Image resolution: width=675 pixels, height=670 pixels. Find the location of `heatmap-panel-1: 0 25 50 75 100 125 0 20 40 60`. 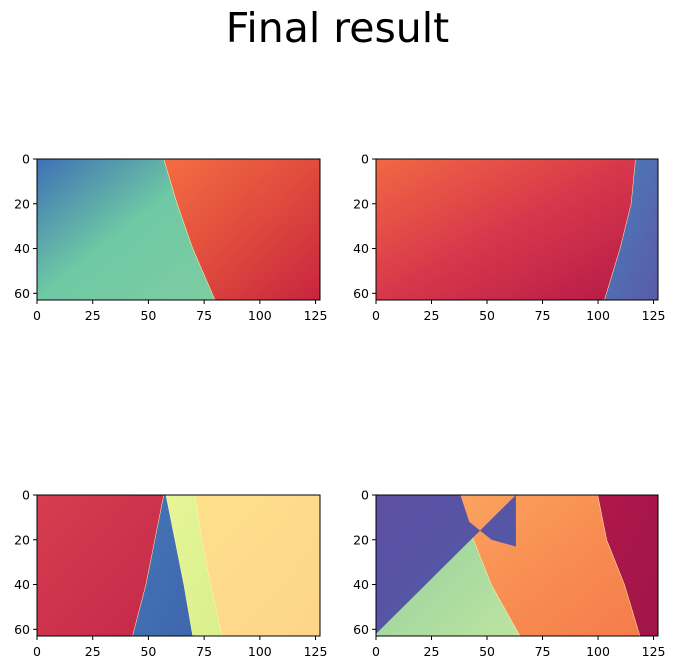

heatmap-panel-1: 0 25 50 75 100 125 0 20 40 60 is located at coordinates (170, 238).